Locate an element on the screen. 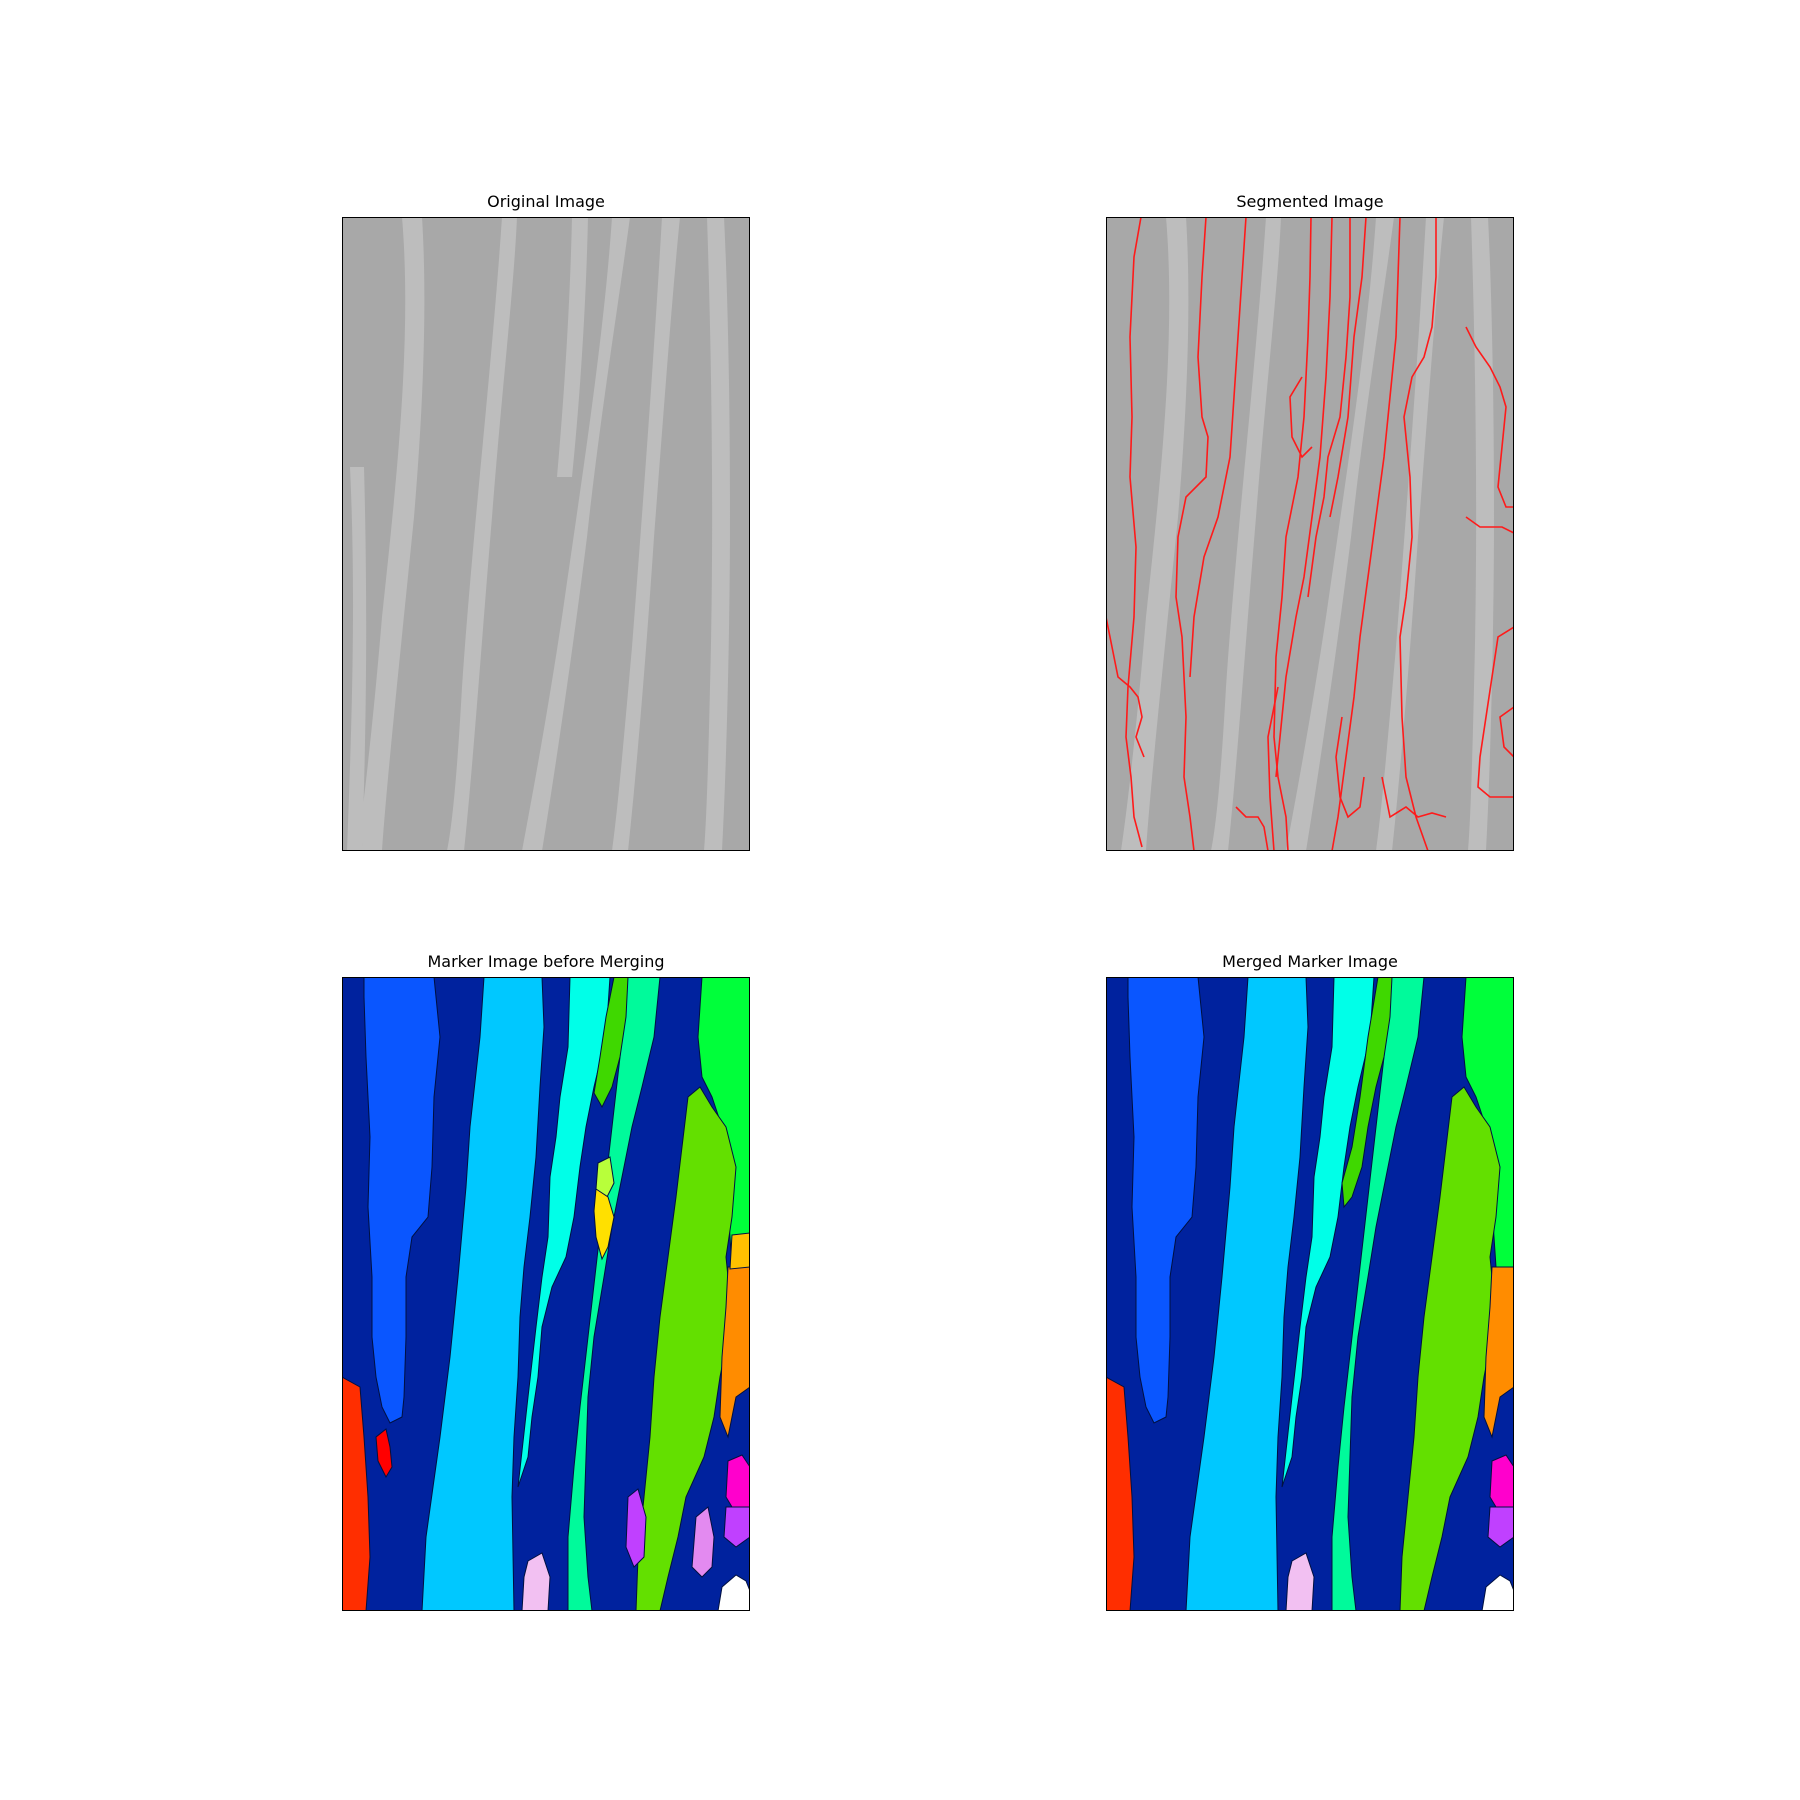 Image resolution: width=1800 pixels, height=1800 pixels. marker-image-before-merging is located at coordinates (546, 1294).